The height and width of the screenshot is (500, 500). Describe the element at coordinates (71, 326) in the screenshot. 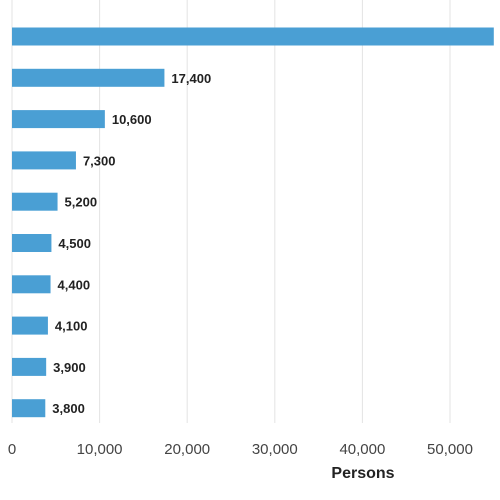

I see `bar-value-label: 4,100` at that location.